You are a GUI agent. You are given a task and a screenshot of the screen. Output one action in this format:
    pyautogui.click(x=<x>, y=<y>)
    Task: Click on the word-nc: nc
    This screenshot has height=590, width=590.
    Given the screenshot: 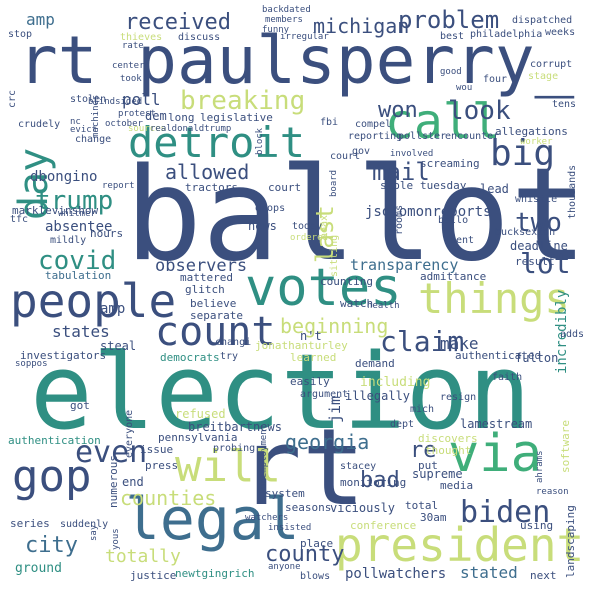 What is the action you would take?
    pyautogui.click(x=75, y=122)
    